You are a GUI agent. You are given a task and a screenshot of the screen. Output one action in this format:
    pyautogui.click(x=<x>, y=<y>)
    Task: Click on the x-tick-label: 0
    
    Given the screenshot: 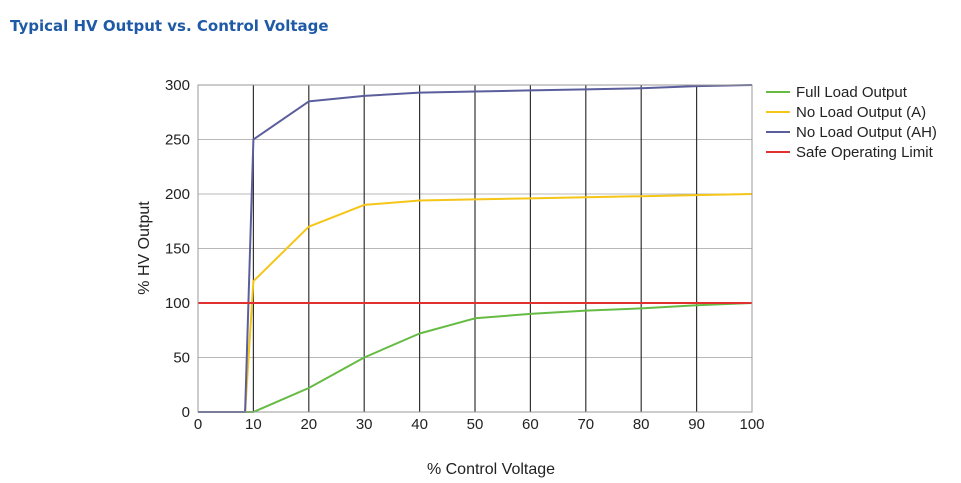 What is the action you would take?
    pyautogui.click(x=198, y=424)
    